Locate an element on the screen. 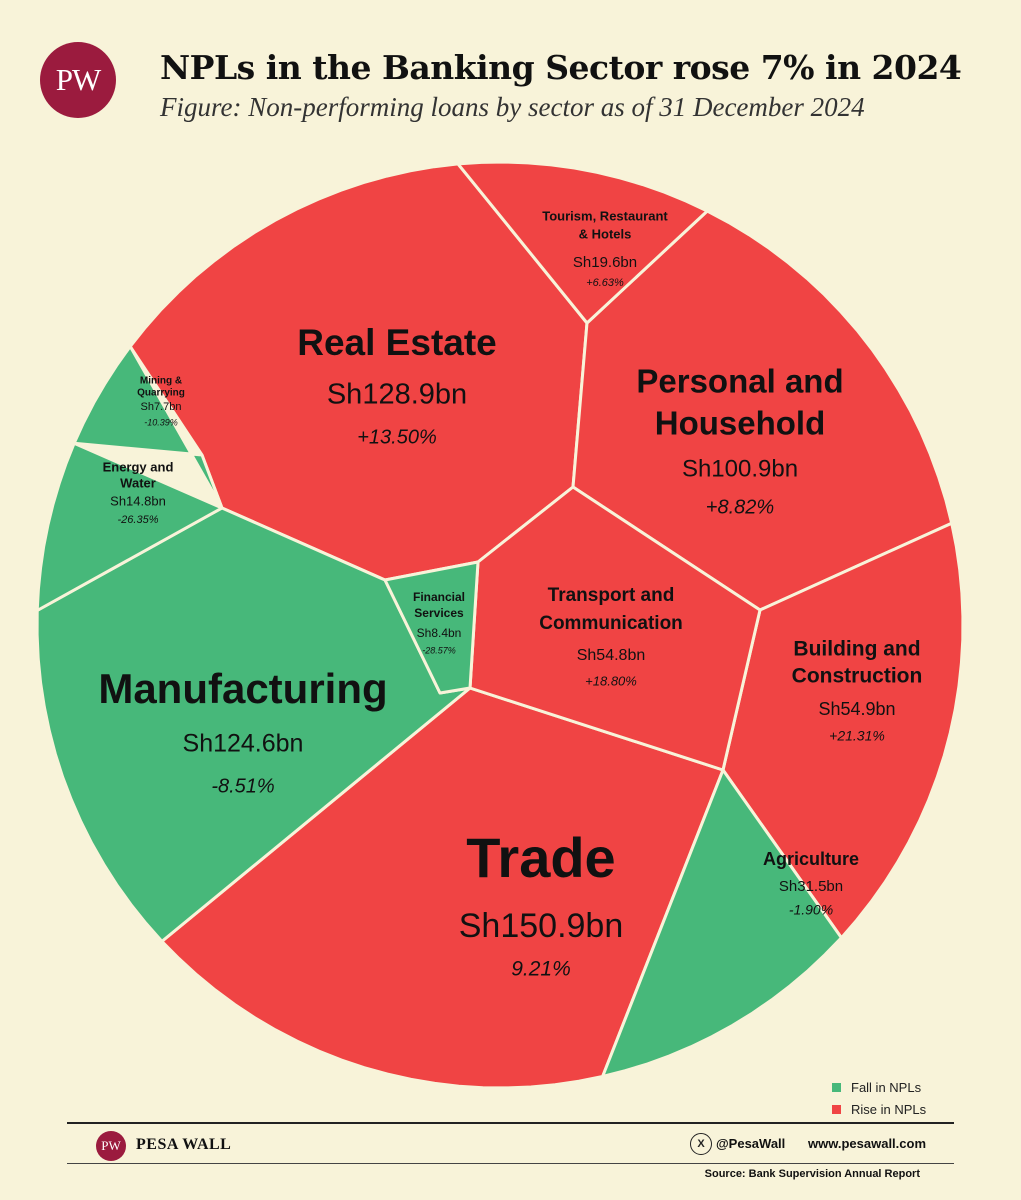  label-group-financial-services: Financial Services Sh8.4bn -28.57% is located at coordinates (439, 622).